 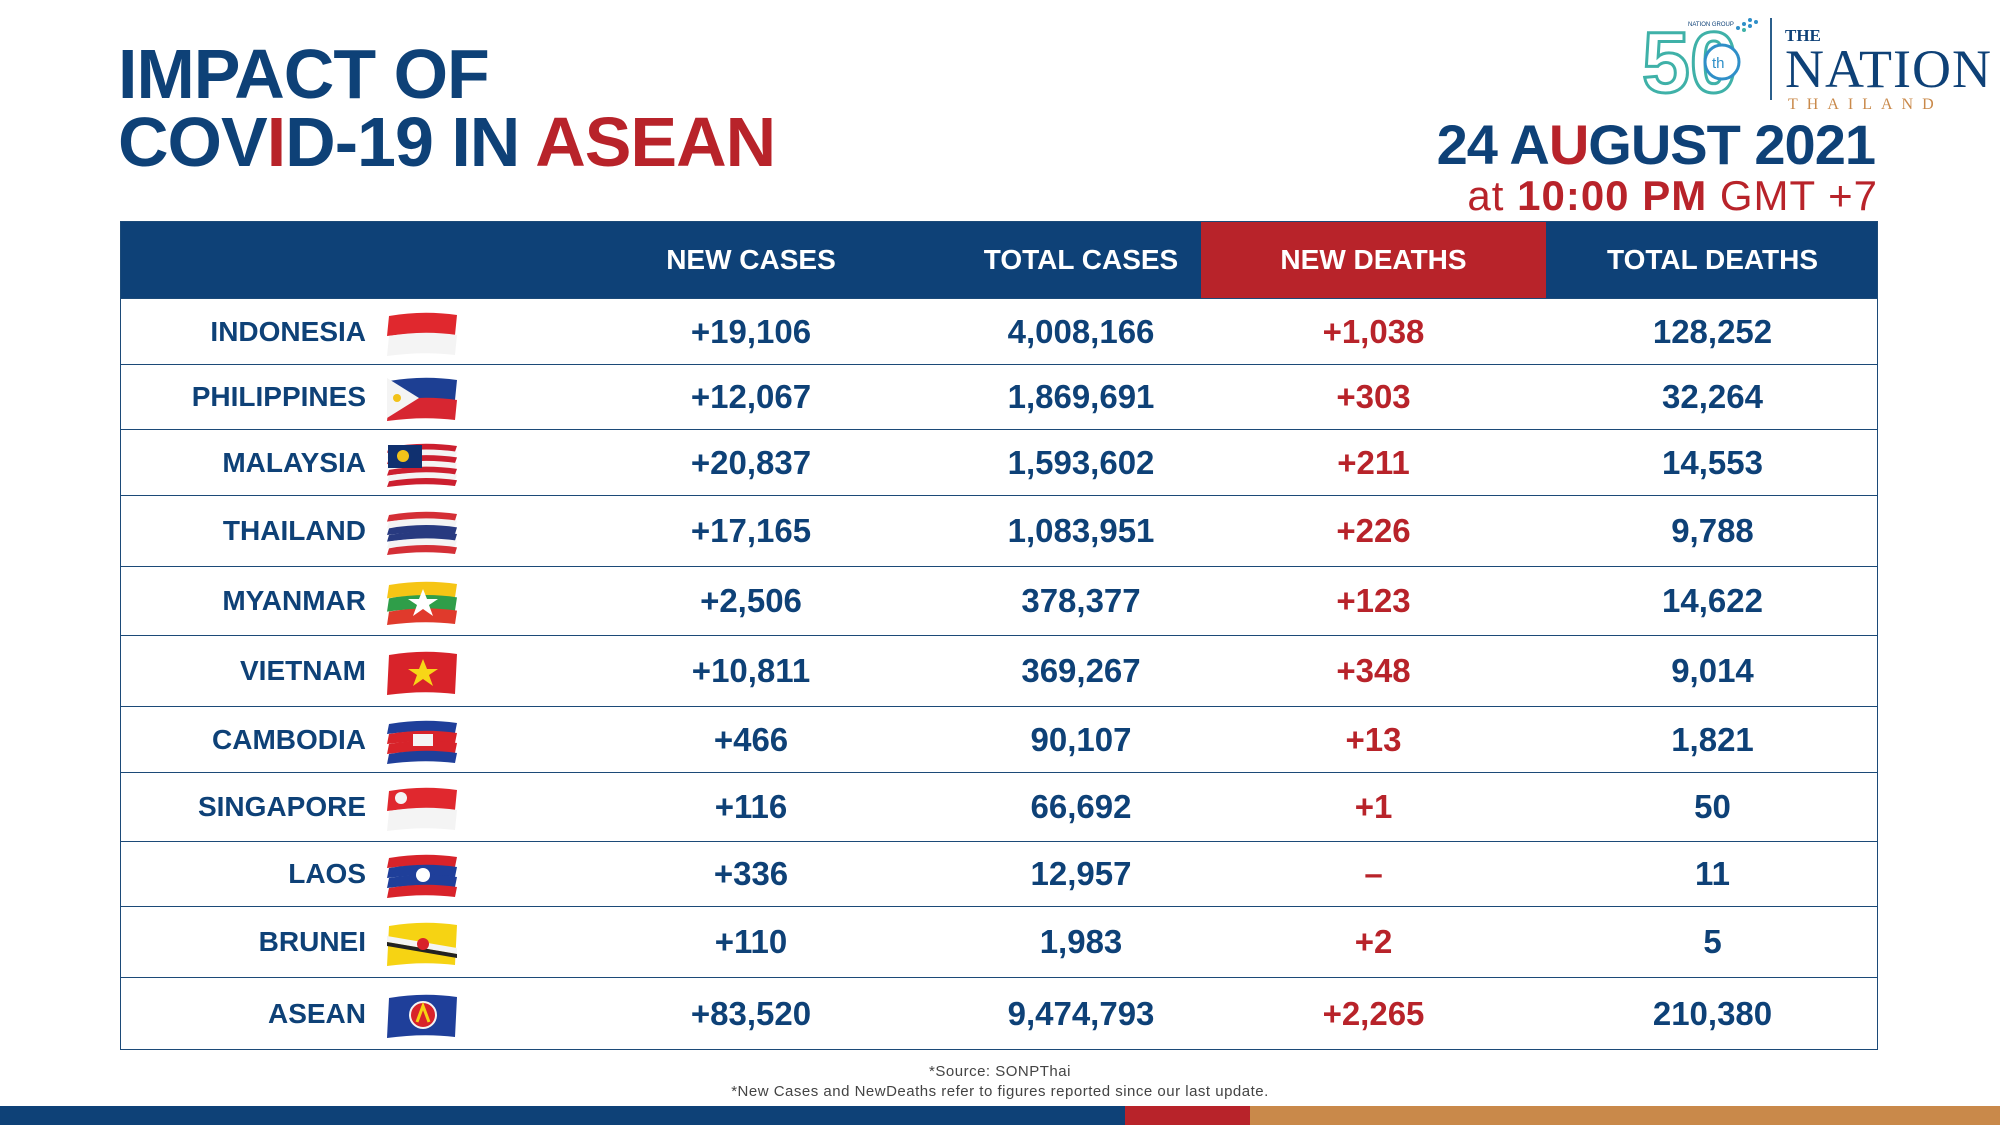 What do you see at coordinates (562, 1115) in the screenshot?
I see `footer-band-navy` at bounding box center [562, 1115].